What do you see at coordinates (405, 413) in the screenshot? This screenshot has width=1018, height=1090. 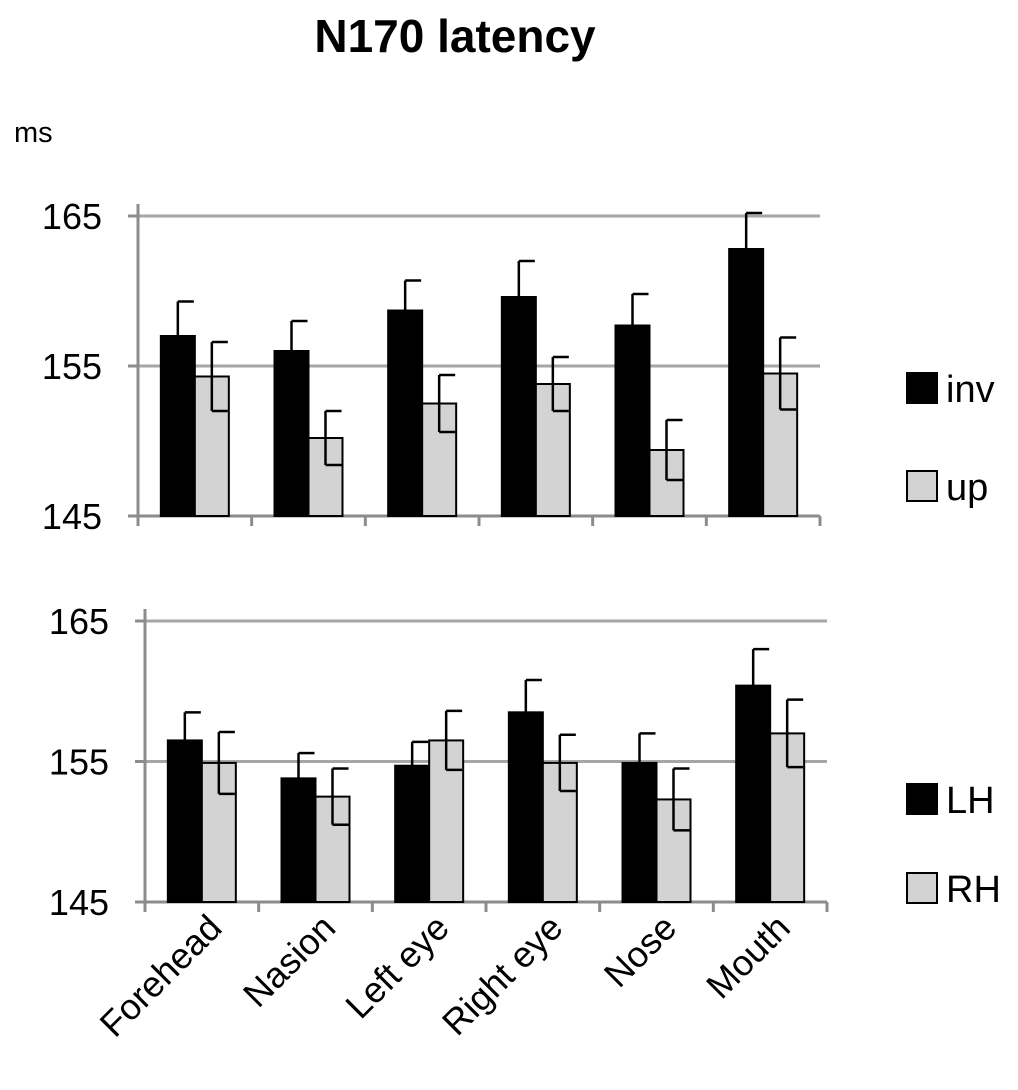 I see `bar-inv-left-eye` at bounding box center [405, 413].